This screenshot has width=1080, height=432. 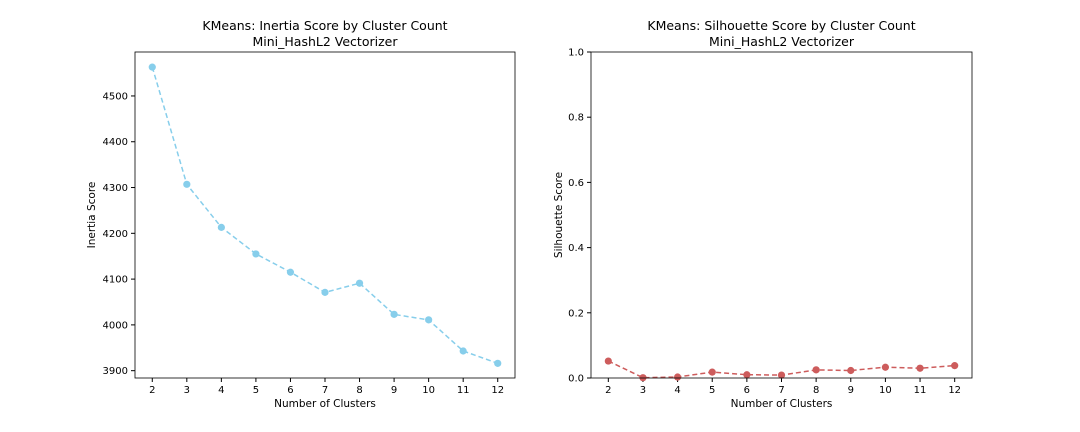 What do you see at coordinates (115, 280) in the screenshot?
I see `chart-1-y-tick-label: 4100` at bounding box center [115, 280].